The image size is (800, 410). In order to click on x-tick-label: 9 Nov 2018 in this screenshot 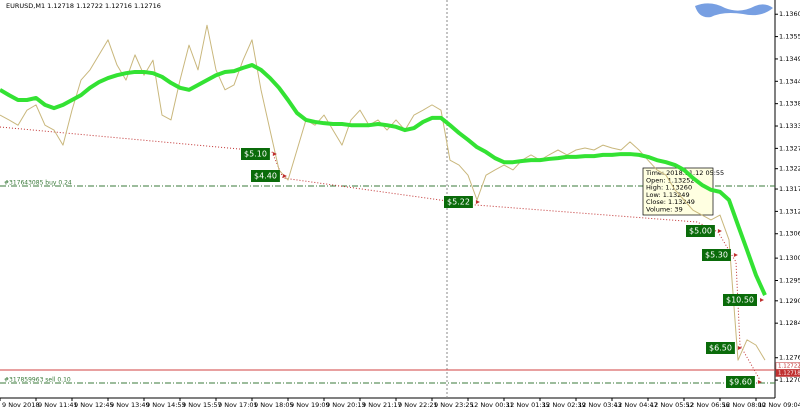, I will do `click(21, 405)`.